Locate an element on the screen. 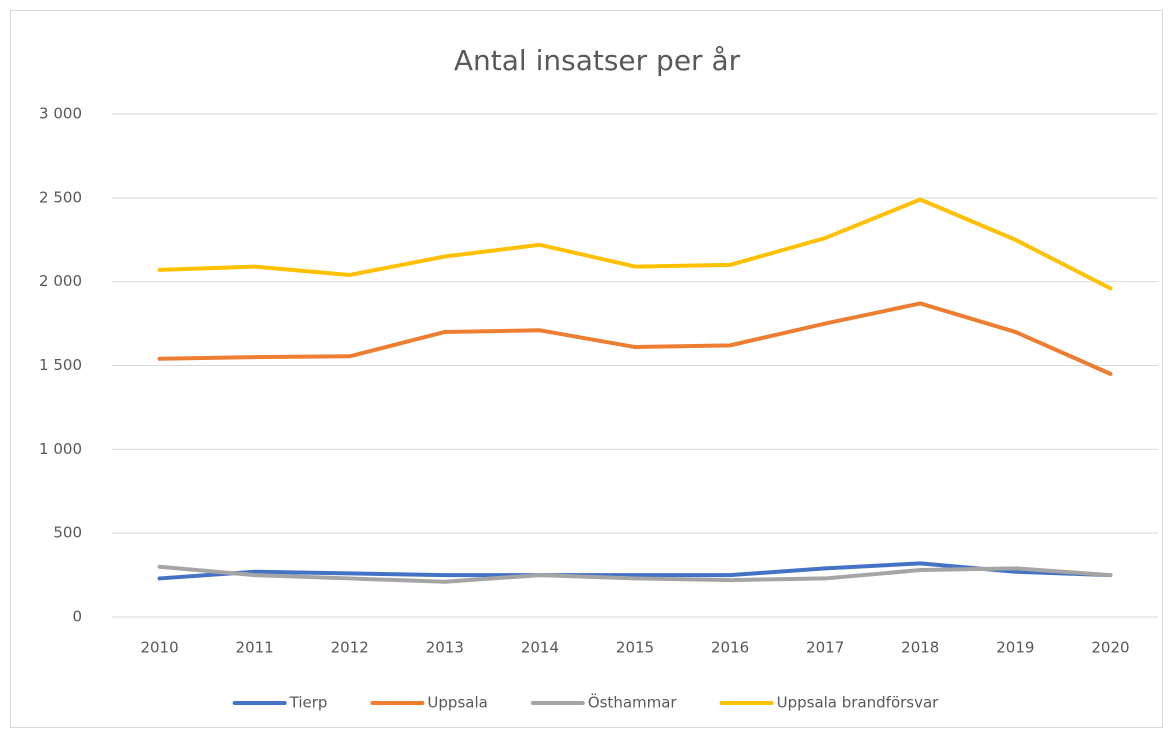  x-tick-label: 2015 is located at coordinates (635, 648).